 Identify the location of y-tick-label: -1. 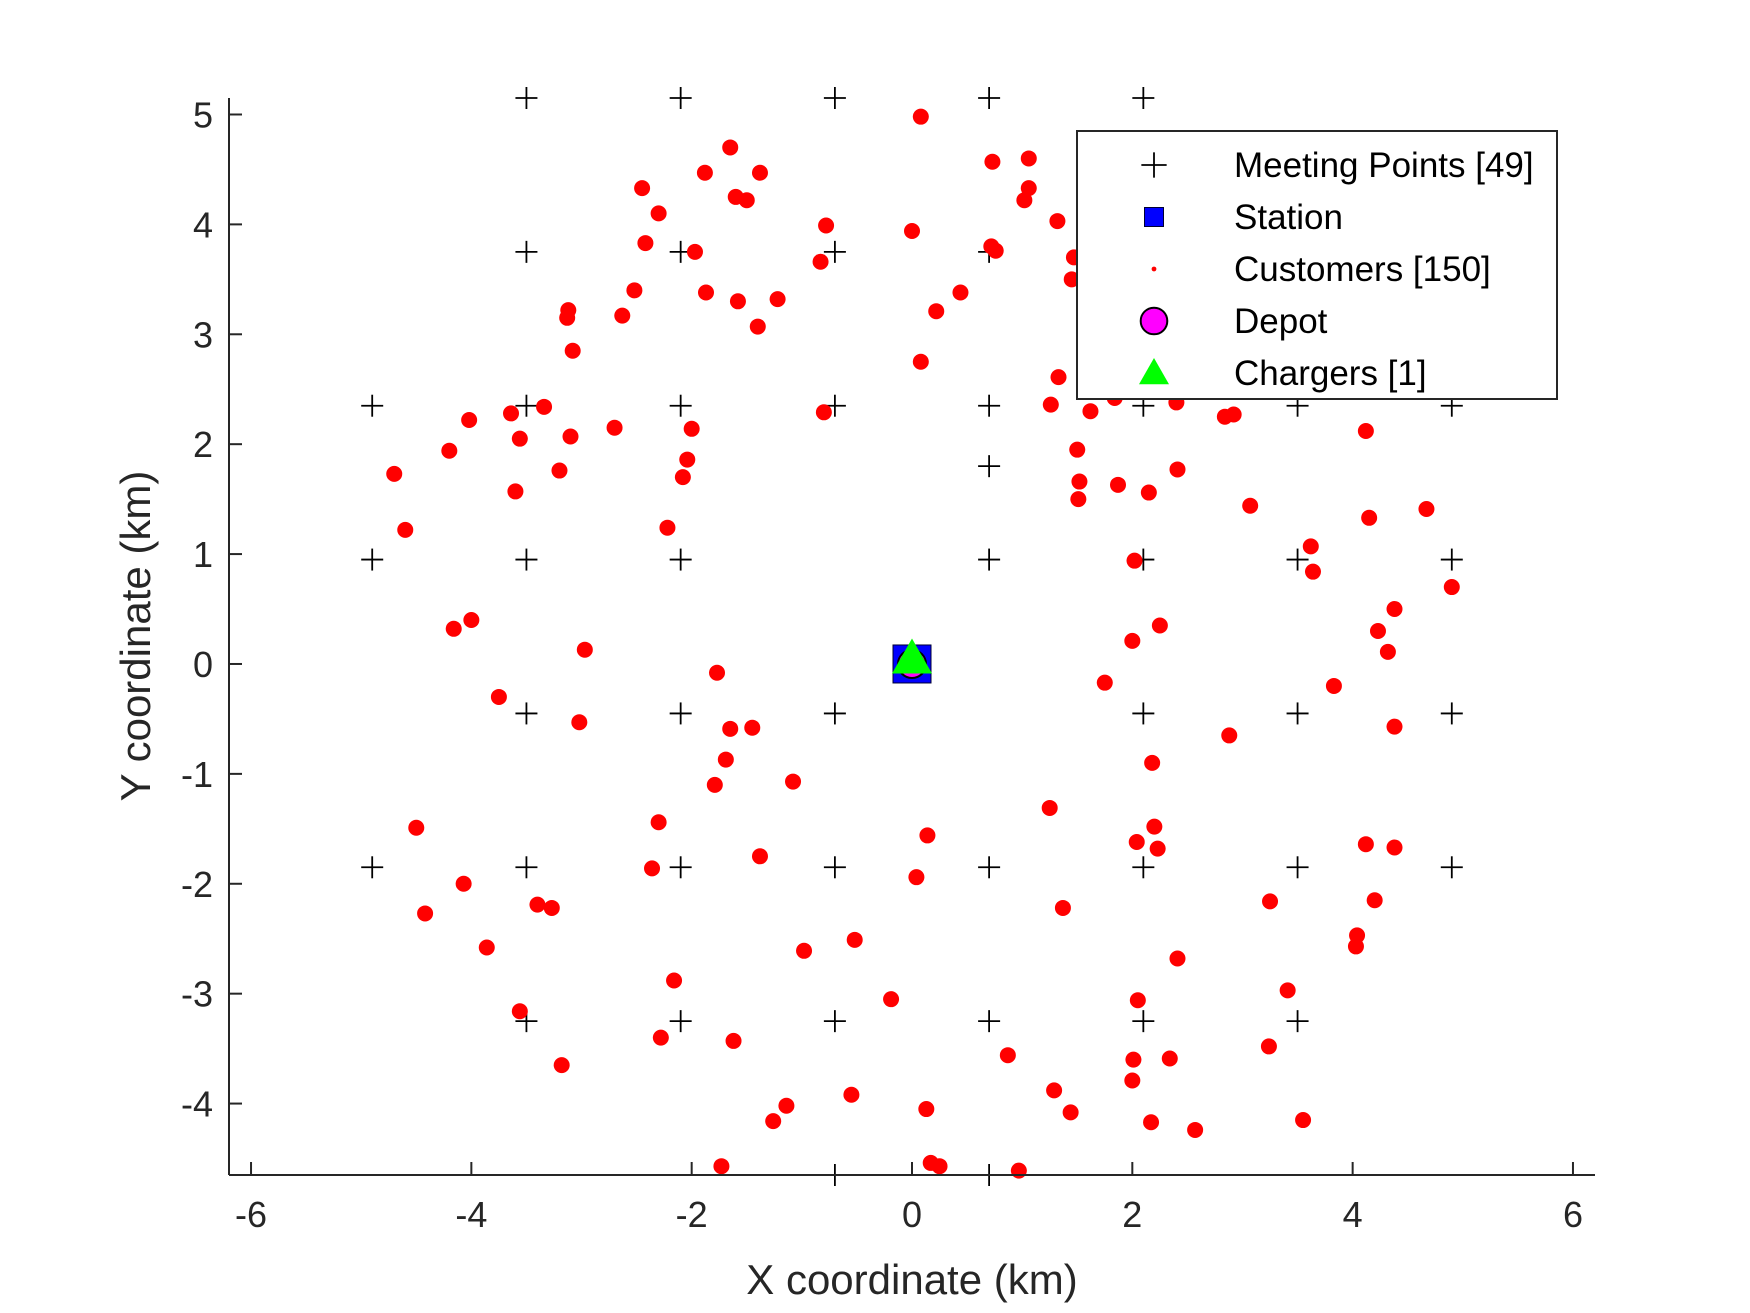
(197, 774).